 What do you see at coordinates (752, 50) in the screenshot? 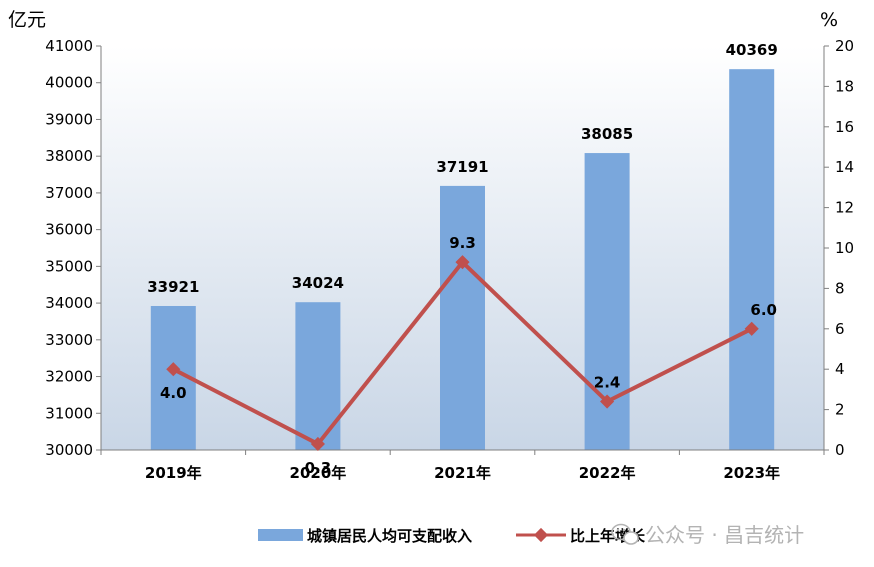
I see `bar-value-label: 40369` at bounding box center [752, 50].